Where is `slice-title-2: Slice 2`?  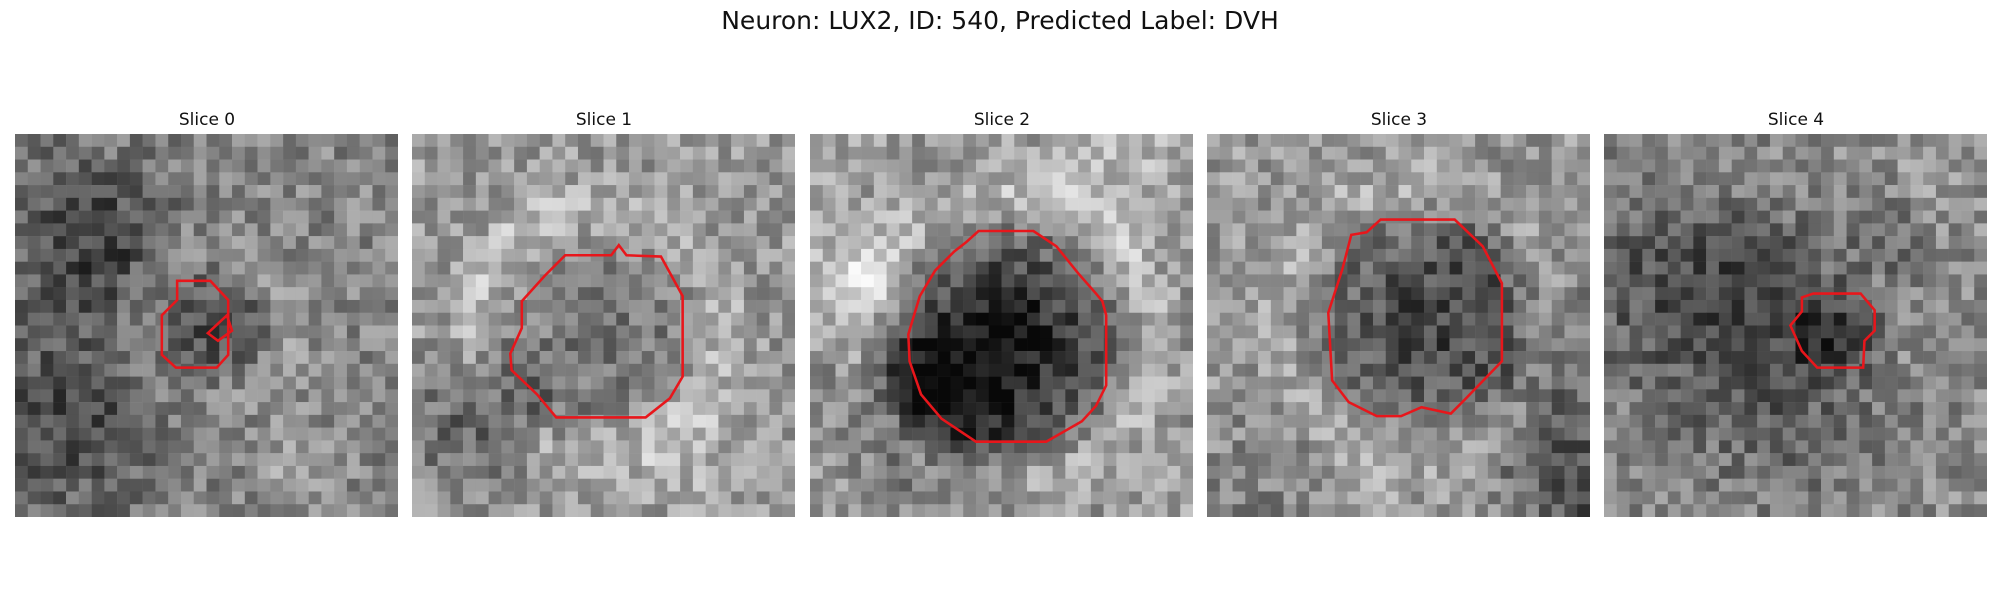 slice-title-2: Slice 2 is located at coordinates (1002, 120).